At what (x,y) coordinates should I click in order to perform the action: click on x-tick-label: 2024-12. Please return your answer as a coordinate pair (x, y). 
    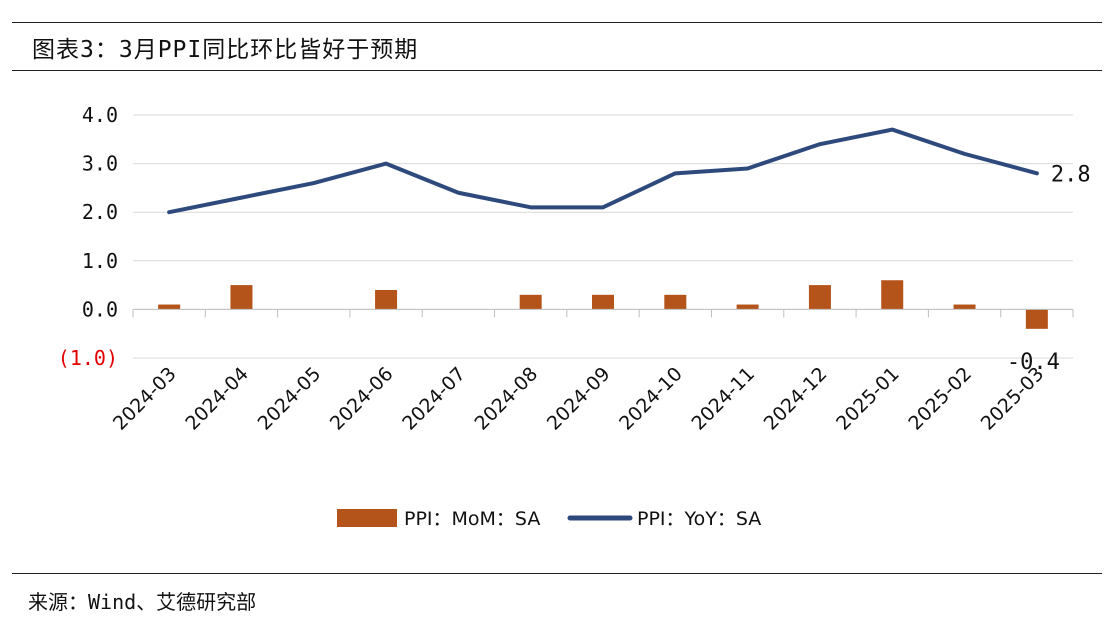
    Looking at the image, I should click on (796, 399).